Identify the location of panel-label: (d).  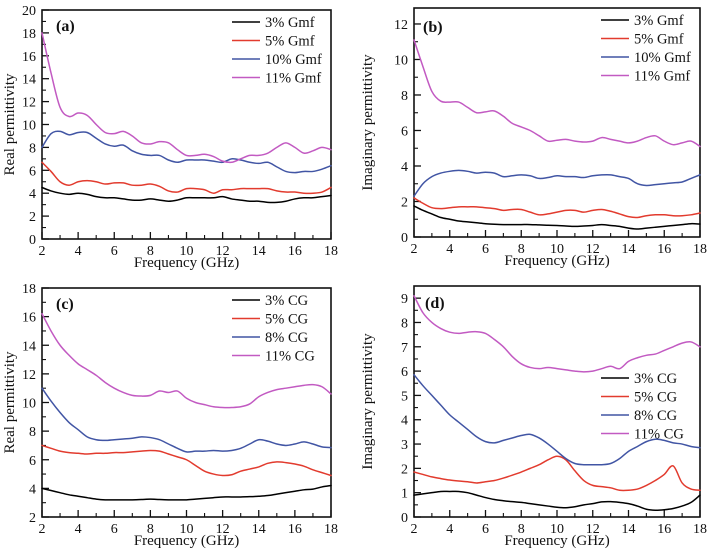
(435, 303).